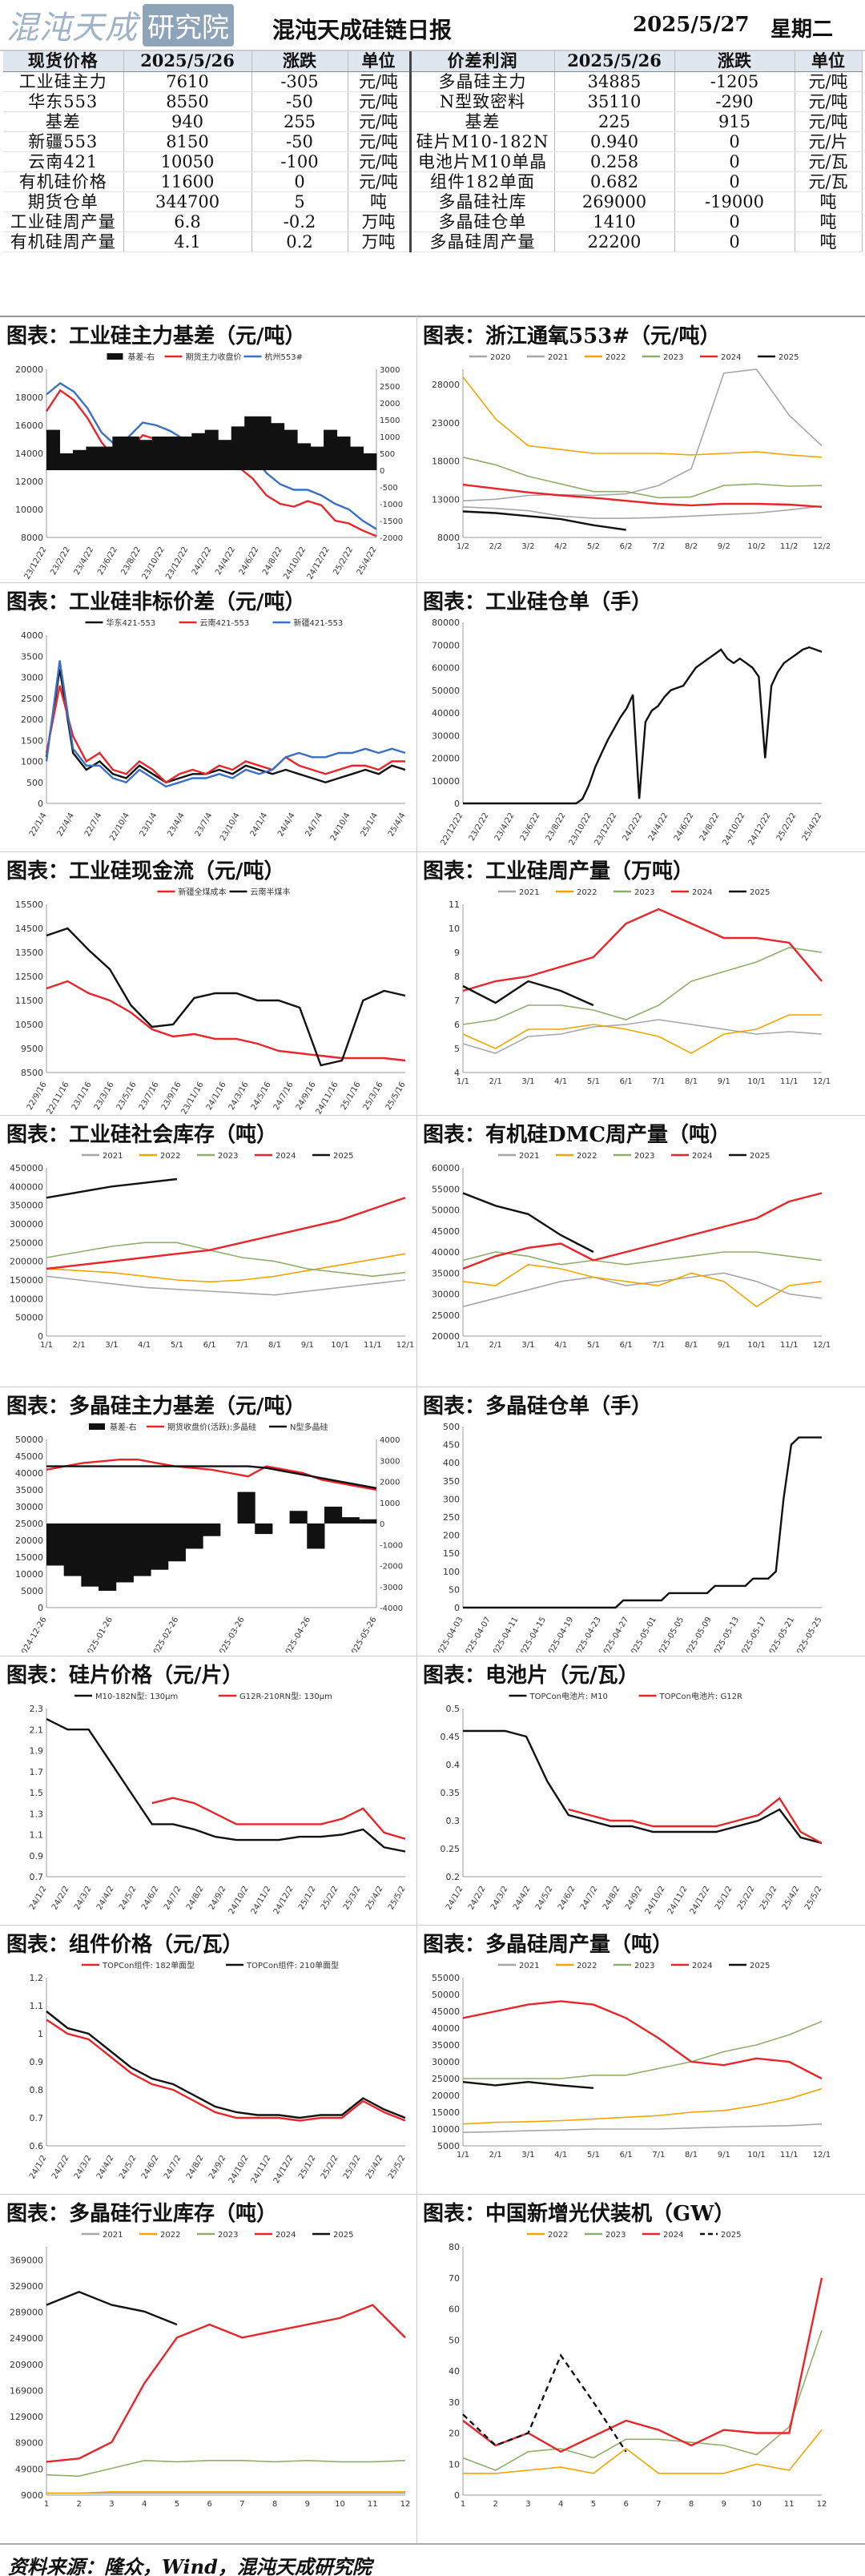 The height and width of the screenshot is (2576, 865). What do you see at coordinates (698, 1634) in the screenshot?
I see `x-tick-label: 2025-05-09` at bounding box center [698, 1634].